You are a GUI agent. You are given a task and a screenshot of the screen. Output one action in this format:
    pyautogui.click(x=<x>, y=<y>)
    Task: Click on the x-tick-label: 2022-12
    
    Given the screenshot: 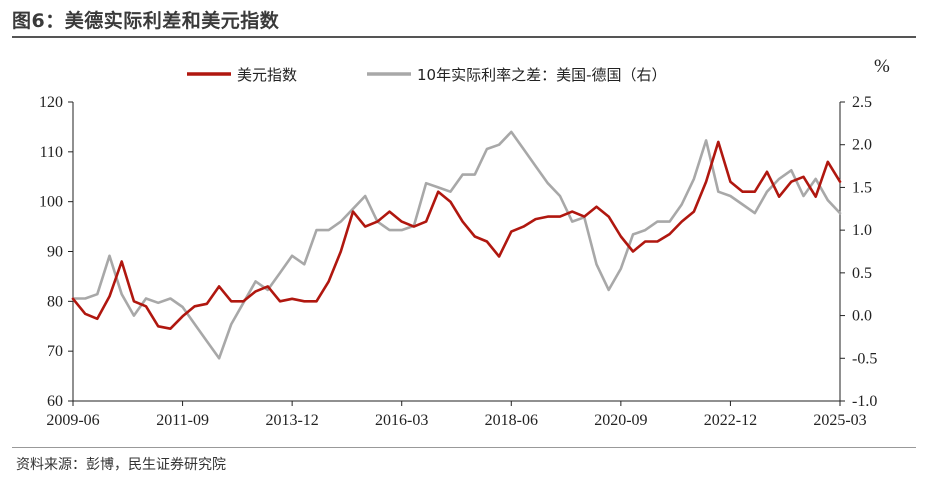 What is the action you would take?
    pyautogui.click(x=730, y=420)
    